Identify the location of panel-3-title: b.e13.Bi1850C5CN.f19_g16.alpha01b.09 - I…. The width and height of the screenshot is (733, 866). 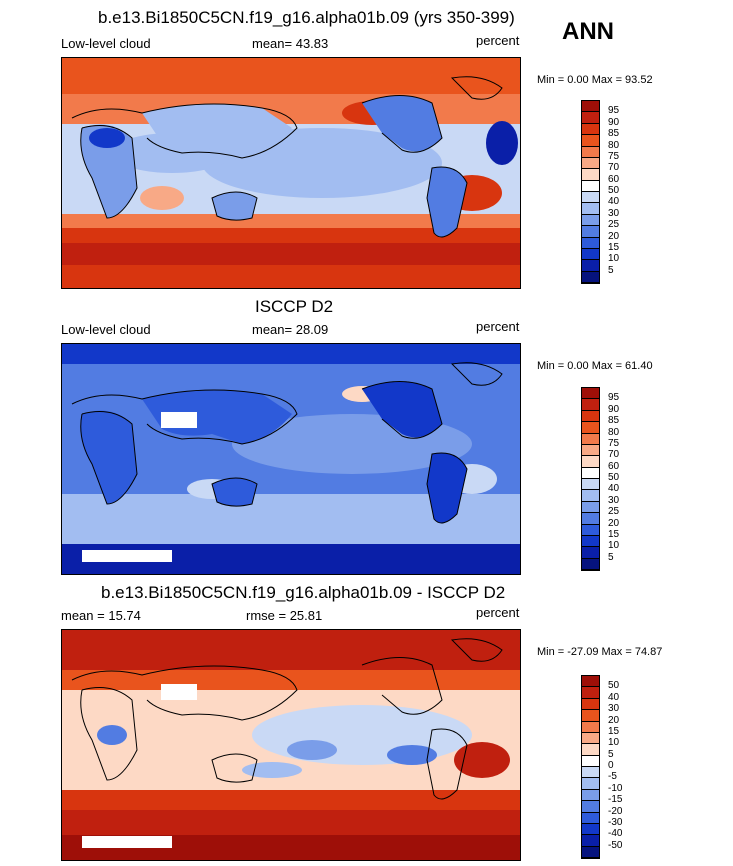
(303, 592).